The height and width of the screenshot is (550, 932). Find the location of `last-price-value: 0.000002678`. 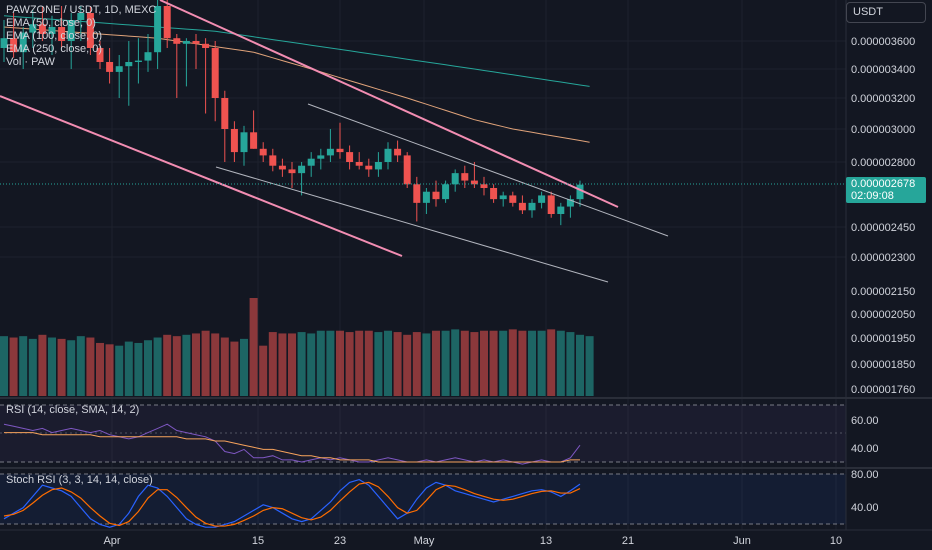

last-price-value: 0.000002678 is located at coordinates (883, 184).